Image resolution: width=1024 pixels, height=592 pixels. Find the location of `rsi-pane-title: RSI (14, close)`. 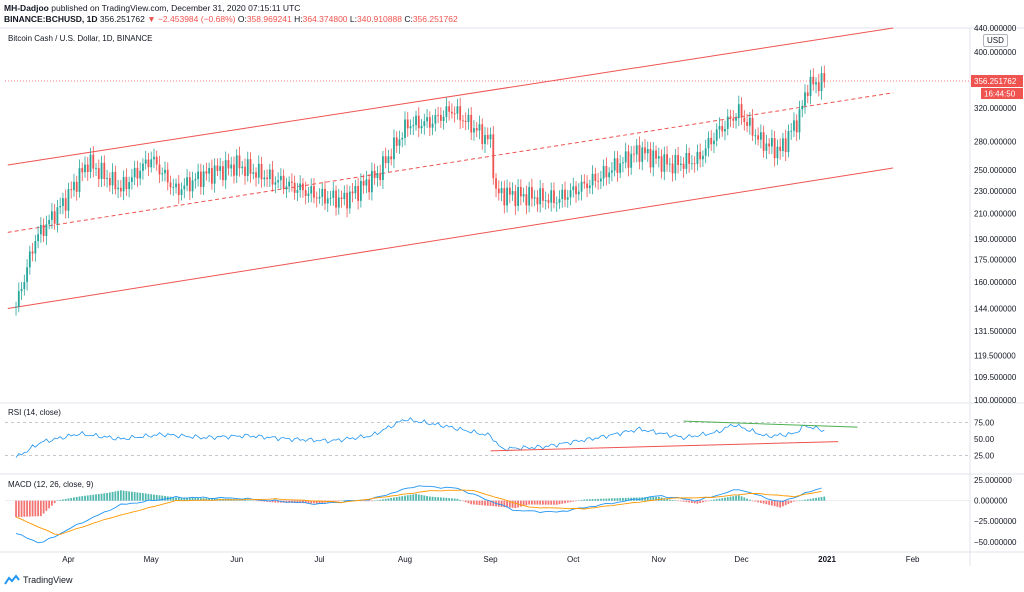

rsi-pane-title: RSI (14, close) is located at coordinates (34, 412).